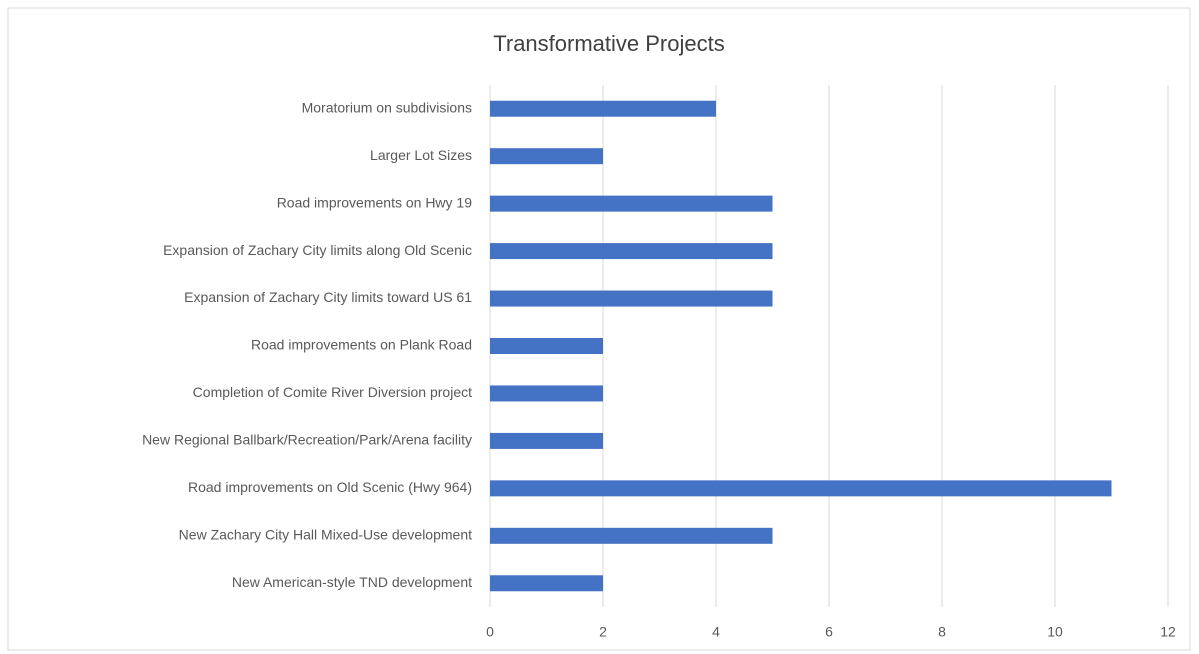 This screenshot has width=1199, height=654. What do you see at coordinates (421, 155) in the screenshot?
I see `y-tick-label: Larger Lot Sizes` at bounding box center [421, 155].